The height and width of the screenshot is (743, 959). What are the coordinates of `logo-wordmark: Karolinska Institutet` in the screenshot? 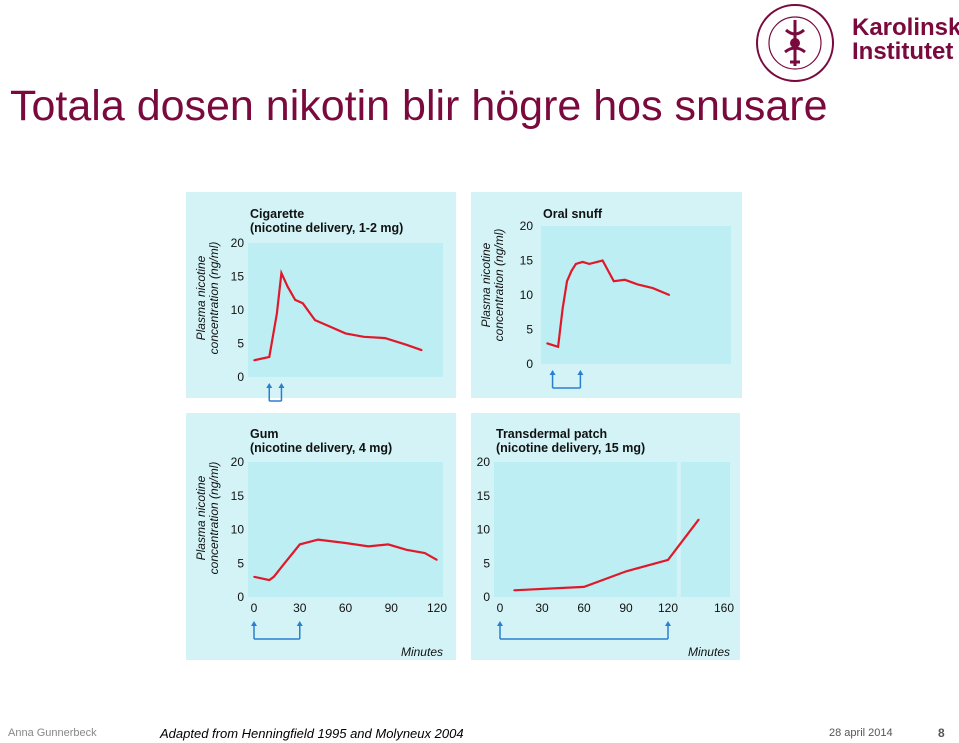 It's located at (905, 40).